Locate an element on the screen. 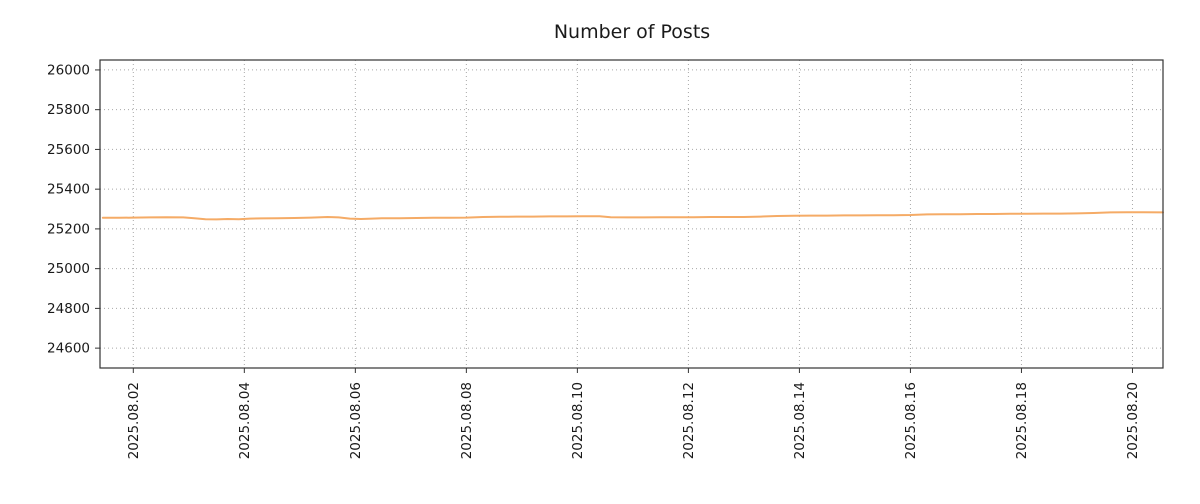  x-tick-label: 2025.08.14 is located at coordinates (800, 420).